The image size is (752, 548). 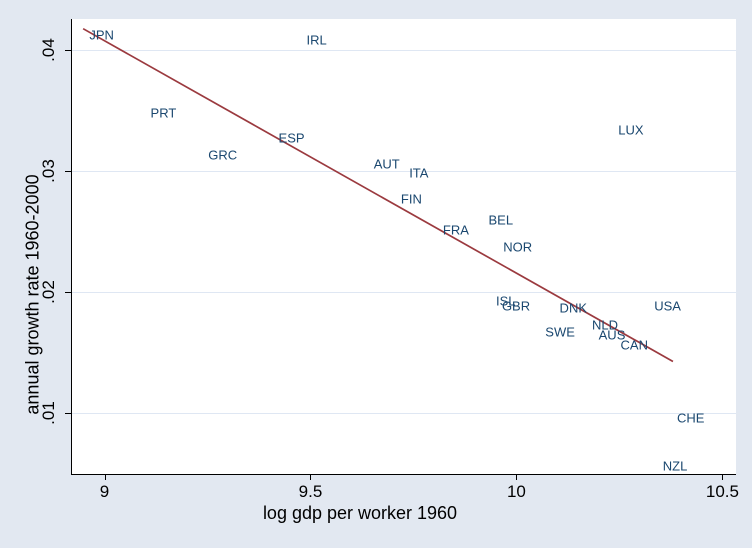 What do you see at coordinates (419, 173) in the screenshot?
I see `country-label-ita: ITA` at bounding box center [419, 173].